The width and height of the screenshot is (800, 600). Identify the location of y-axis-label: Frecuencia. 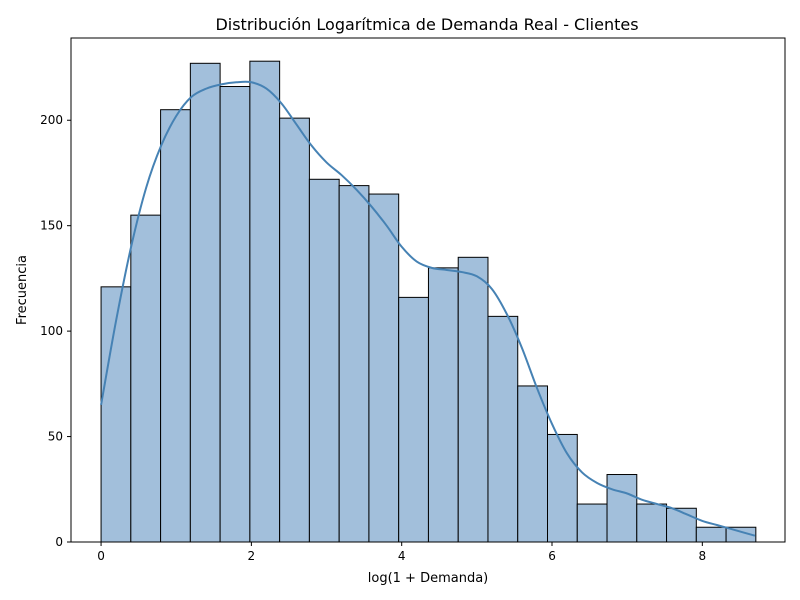
(22, 290).